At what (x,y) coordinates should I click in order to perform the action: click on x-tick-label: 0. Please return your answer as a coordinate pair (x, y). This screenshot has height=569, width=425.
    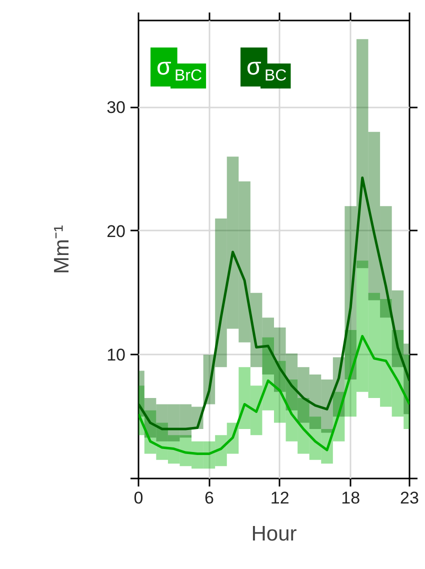
    Looking at the image, I should click on (139, 498).